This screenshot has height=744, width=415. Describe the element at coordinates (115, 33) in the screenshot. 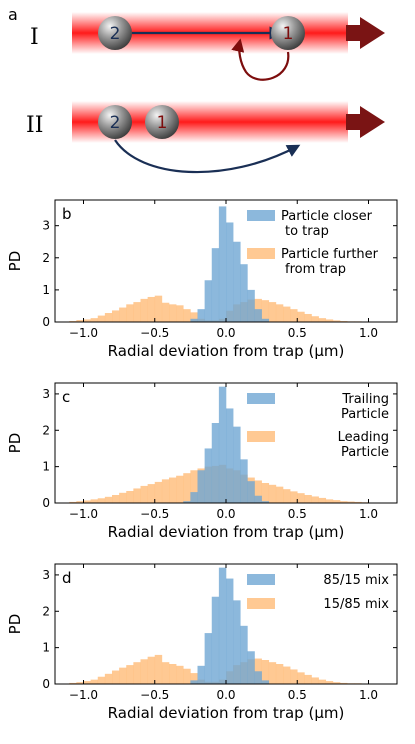

I see `row-1-particle-back` at that location.